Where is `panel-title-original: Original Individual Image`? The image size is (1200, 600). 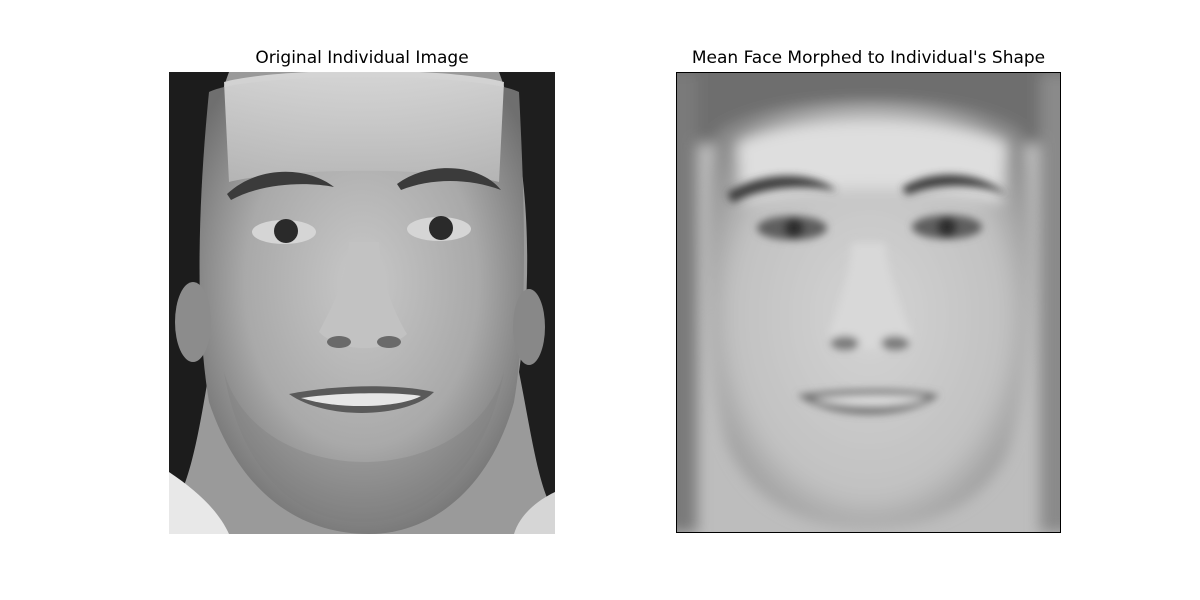
panel-title-original: Original Individual Image is located at coordinates (362, 58).